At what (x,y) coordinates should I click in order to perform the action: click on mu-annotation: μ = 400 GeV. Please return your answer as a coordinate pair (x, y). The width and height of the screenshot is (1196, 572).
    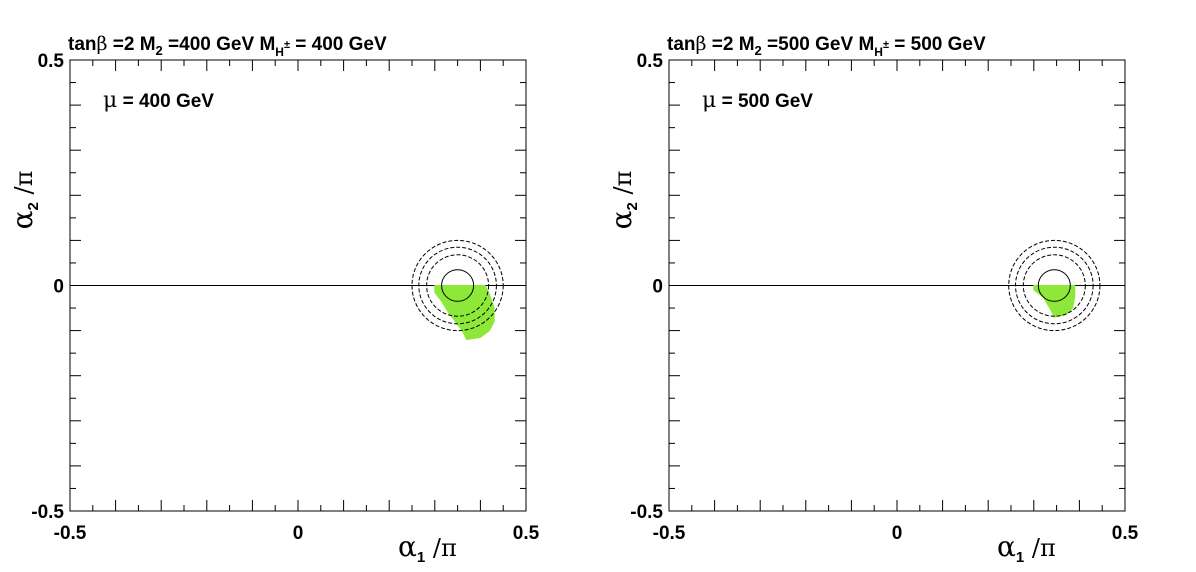
    Looking at the image, I should click on (158, 100).